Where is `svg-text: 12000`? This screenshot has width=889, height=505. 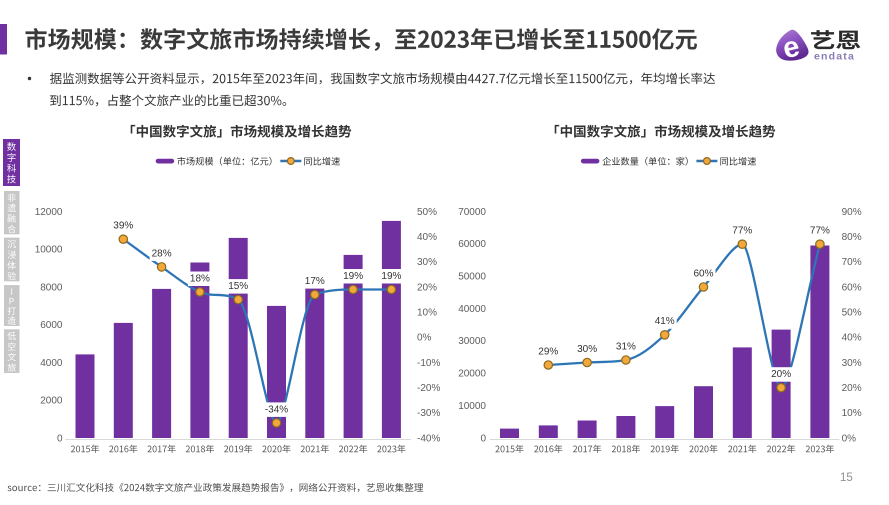 svg-text: 12000 is located at coordinates (49, 212).